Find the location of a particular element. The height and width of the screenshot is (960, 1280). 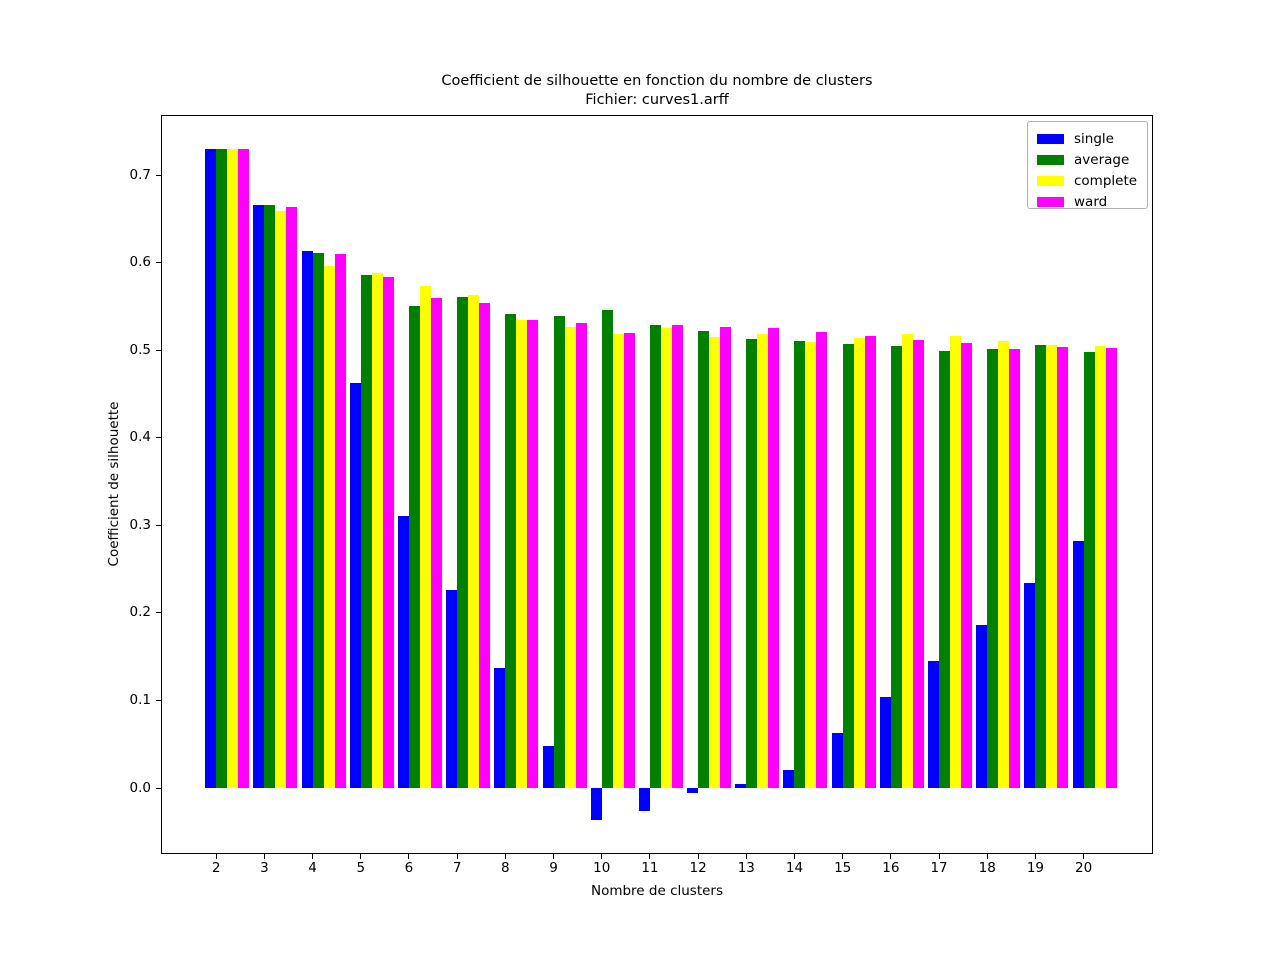

legend-swatch-single is located at coordinates (1050, 138).